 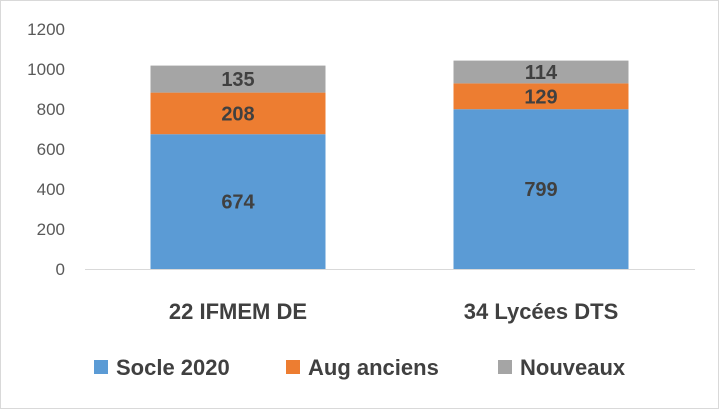 What do you see at coordinates (51, 149) in the screenshot?
I see `y-tick-label: 600` at bounding box center [51, 149].